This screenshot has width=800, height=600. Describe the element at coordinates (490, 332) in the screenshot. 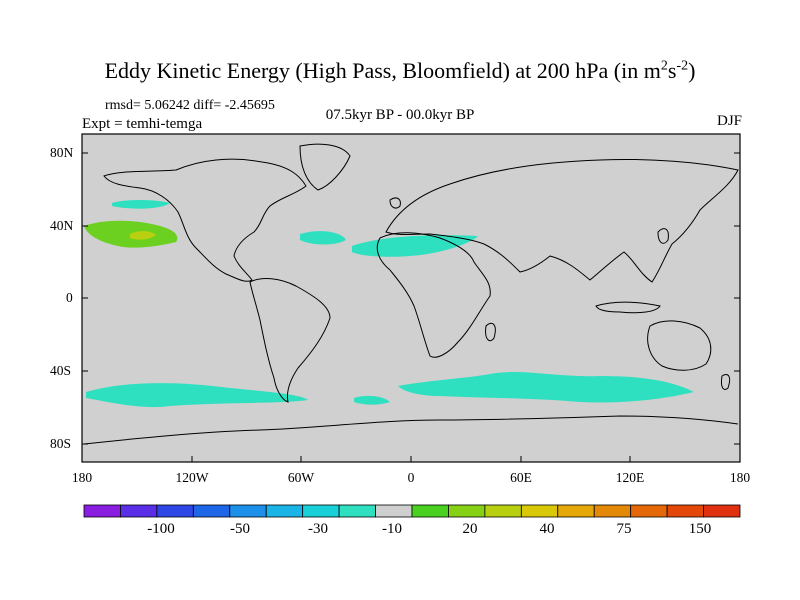

I see `madagascar-coast` at that location.